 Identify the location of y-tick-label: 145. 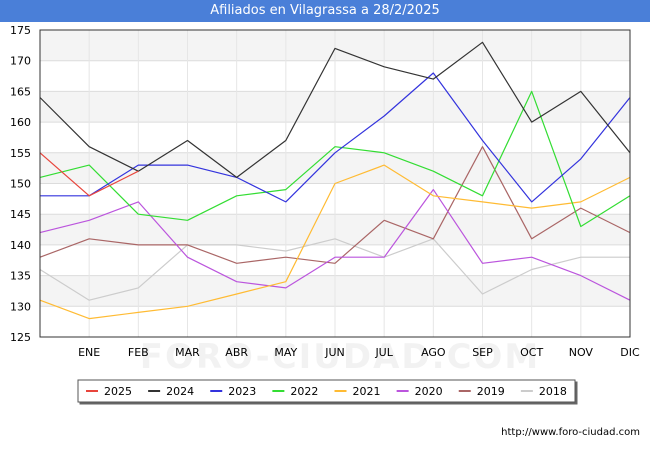
(20, 214).